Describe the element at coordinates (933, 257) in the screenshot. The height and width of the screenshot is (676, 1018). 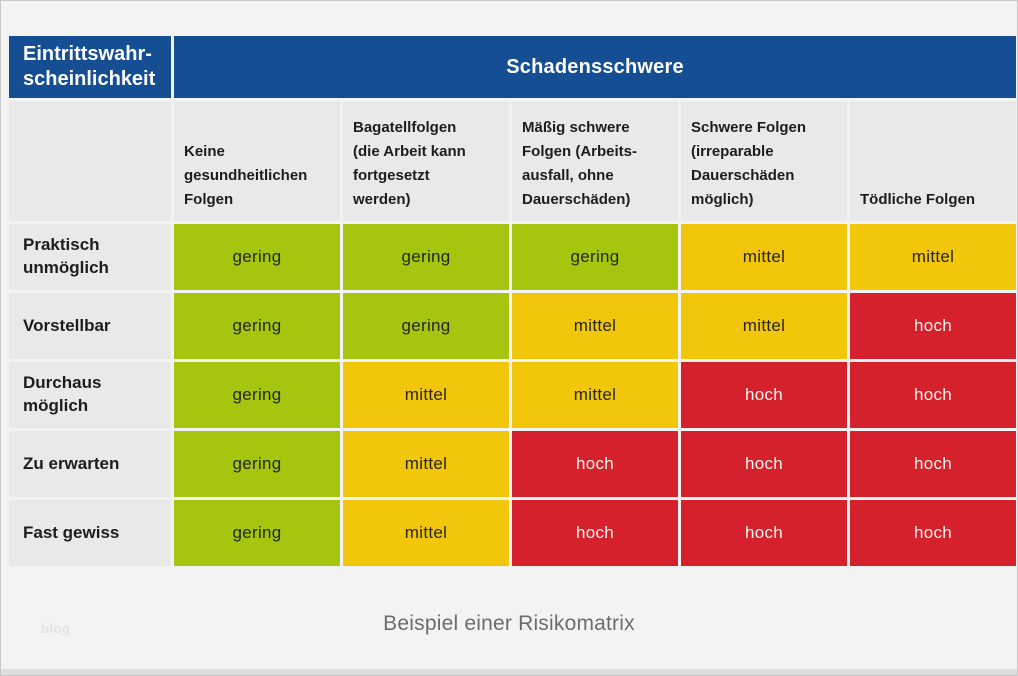
I see `risk-cell-r1c5: mittel` at that location.